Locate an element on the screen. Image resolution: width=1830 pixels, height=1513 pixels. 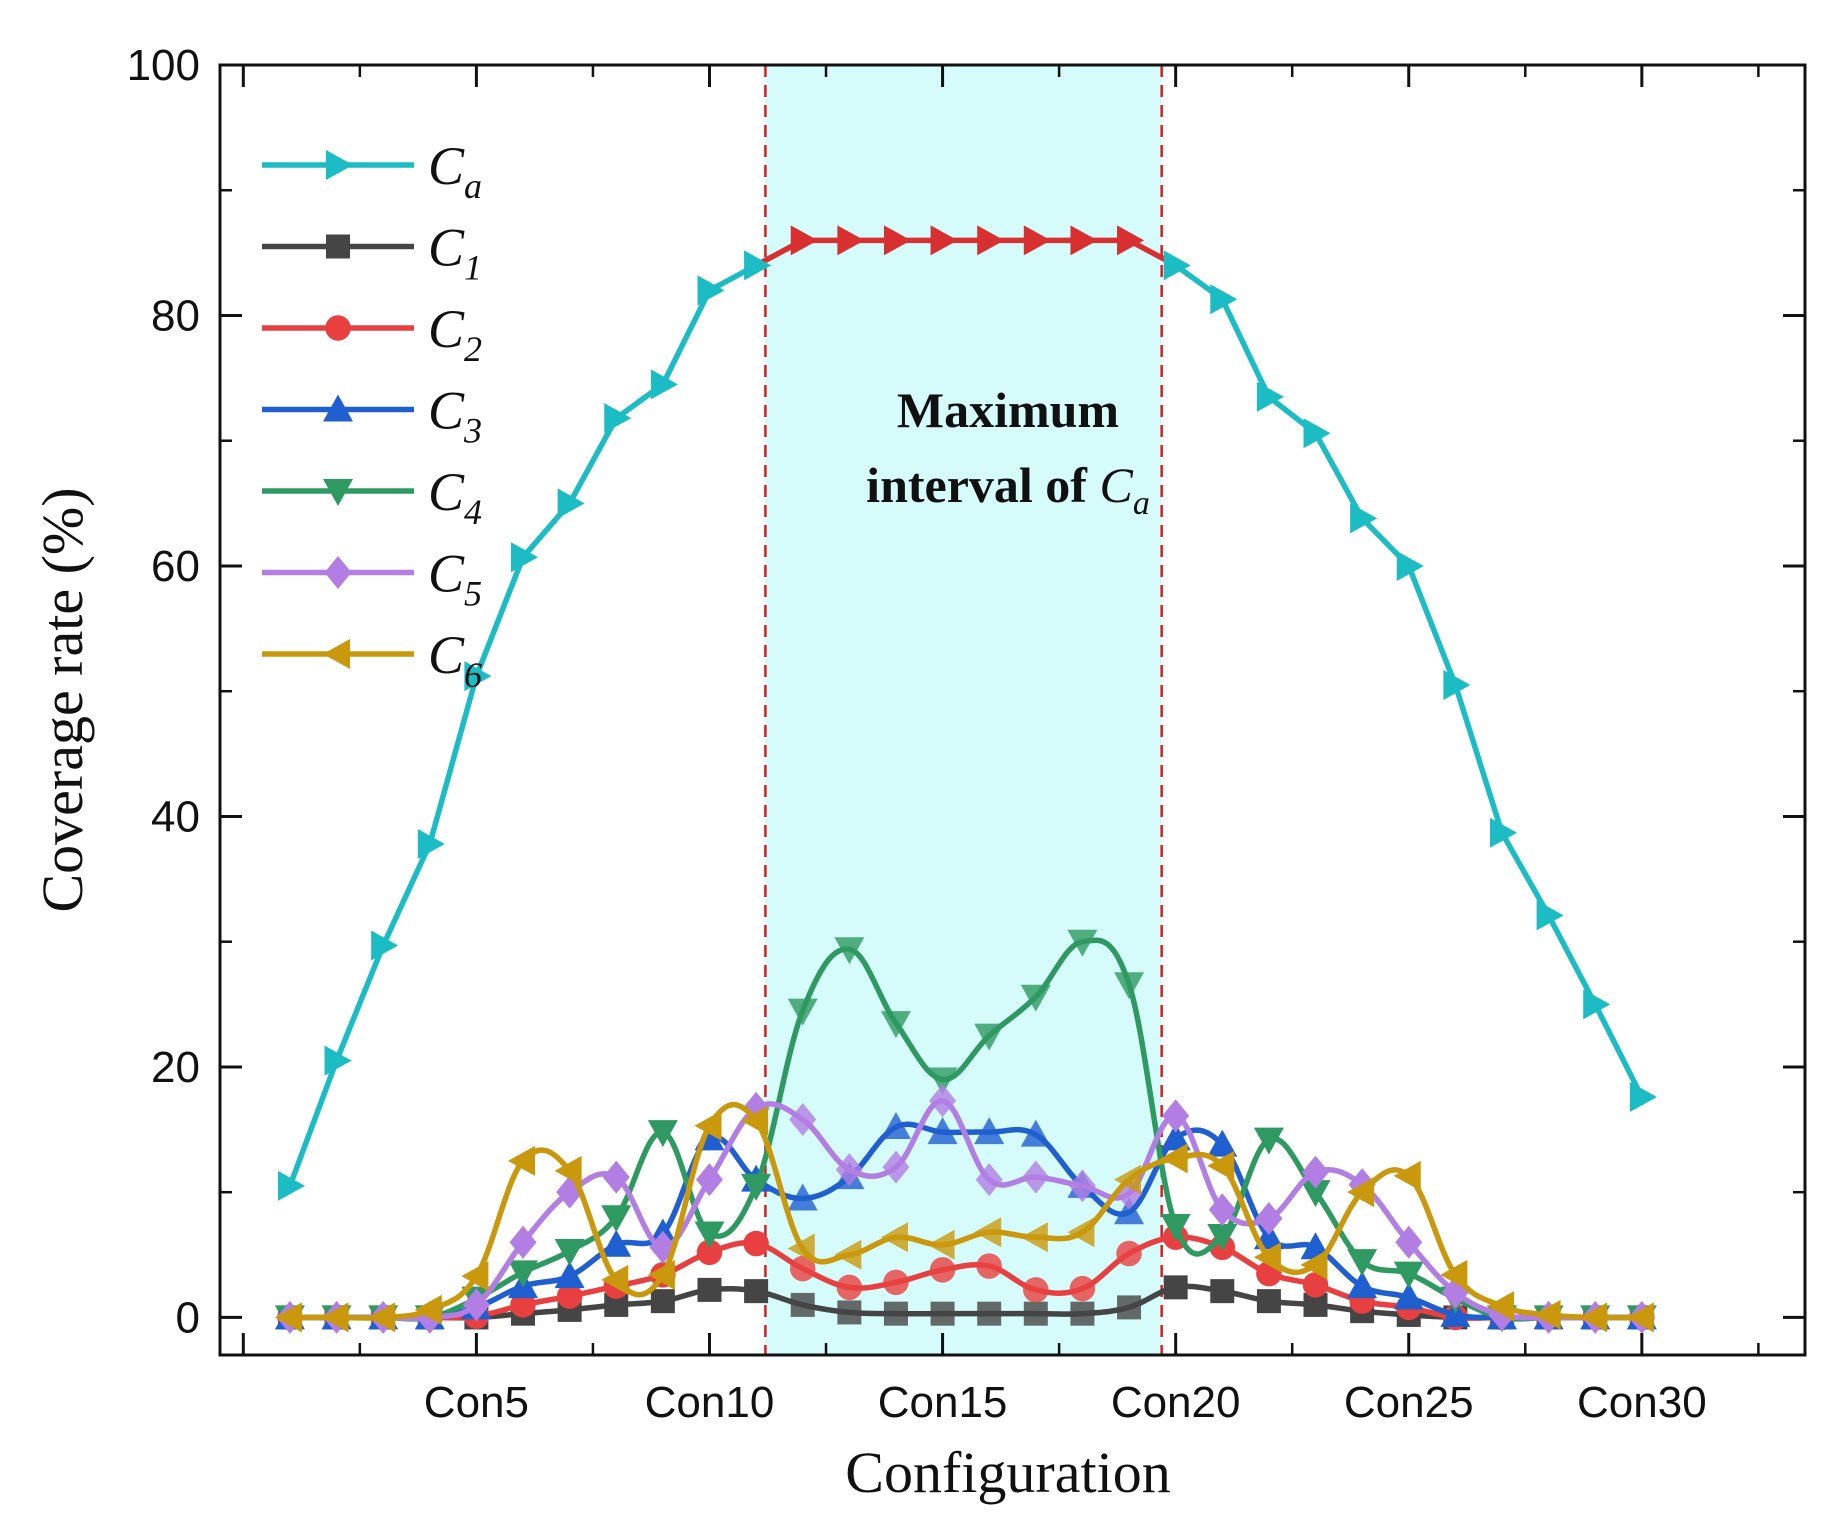
legend-item-C6: C6 is located at coordinates (372, 660).